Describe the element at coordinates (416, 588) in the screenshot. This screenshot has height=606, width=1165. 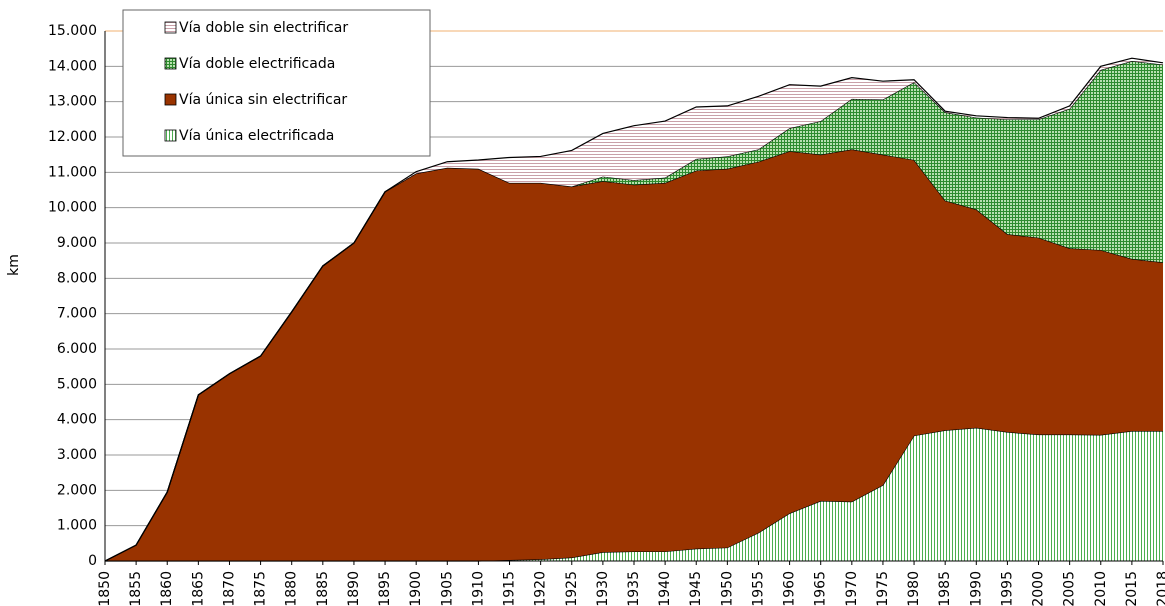
I see `x-tick-label: 1900` at that location.